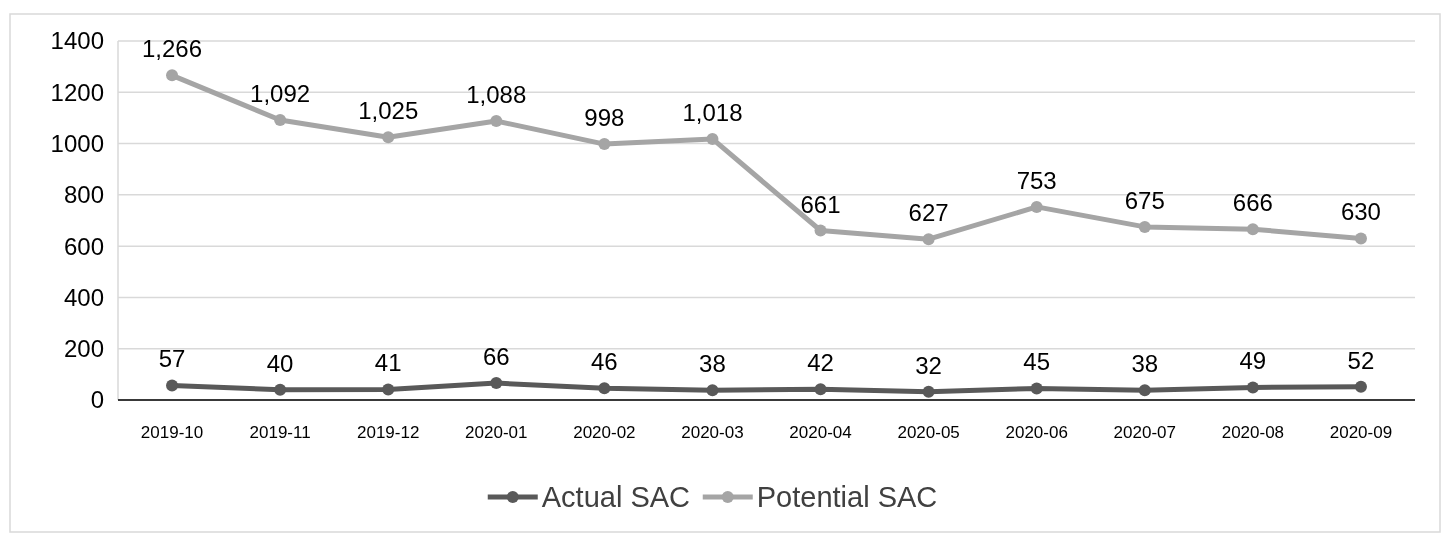 This screenshot has height=535, width=1449. Describe the element at coordinates (604, 118) in the screenshot. I see `data-label: 998` at that location.